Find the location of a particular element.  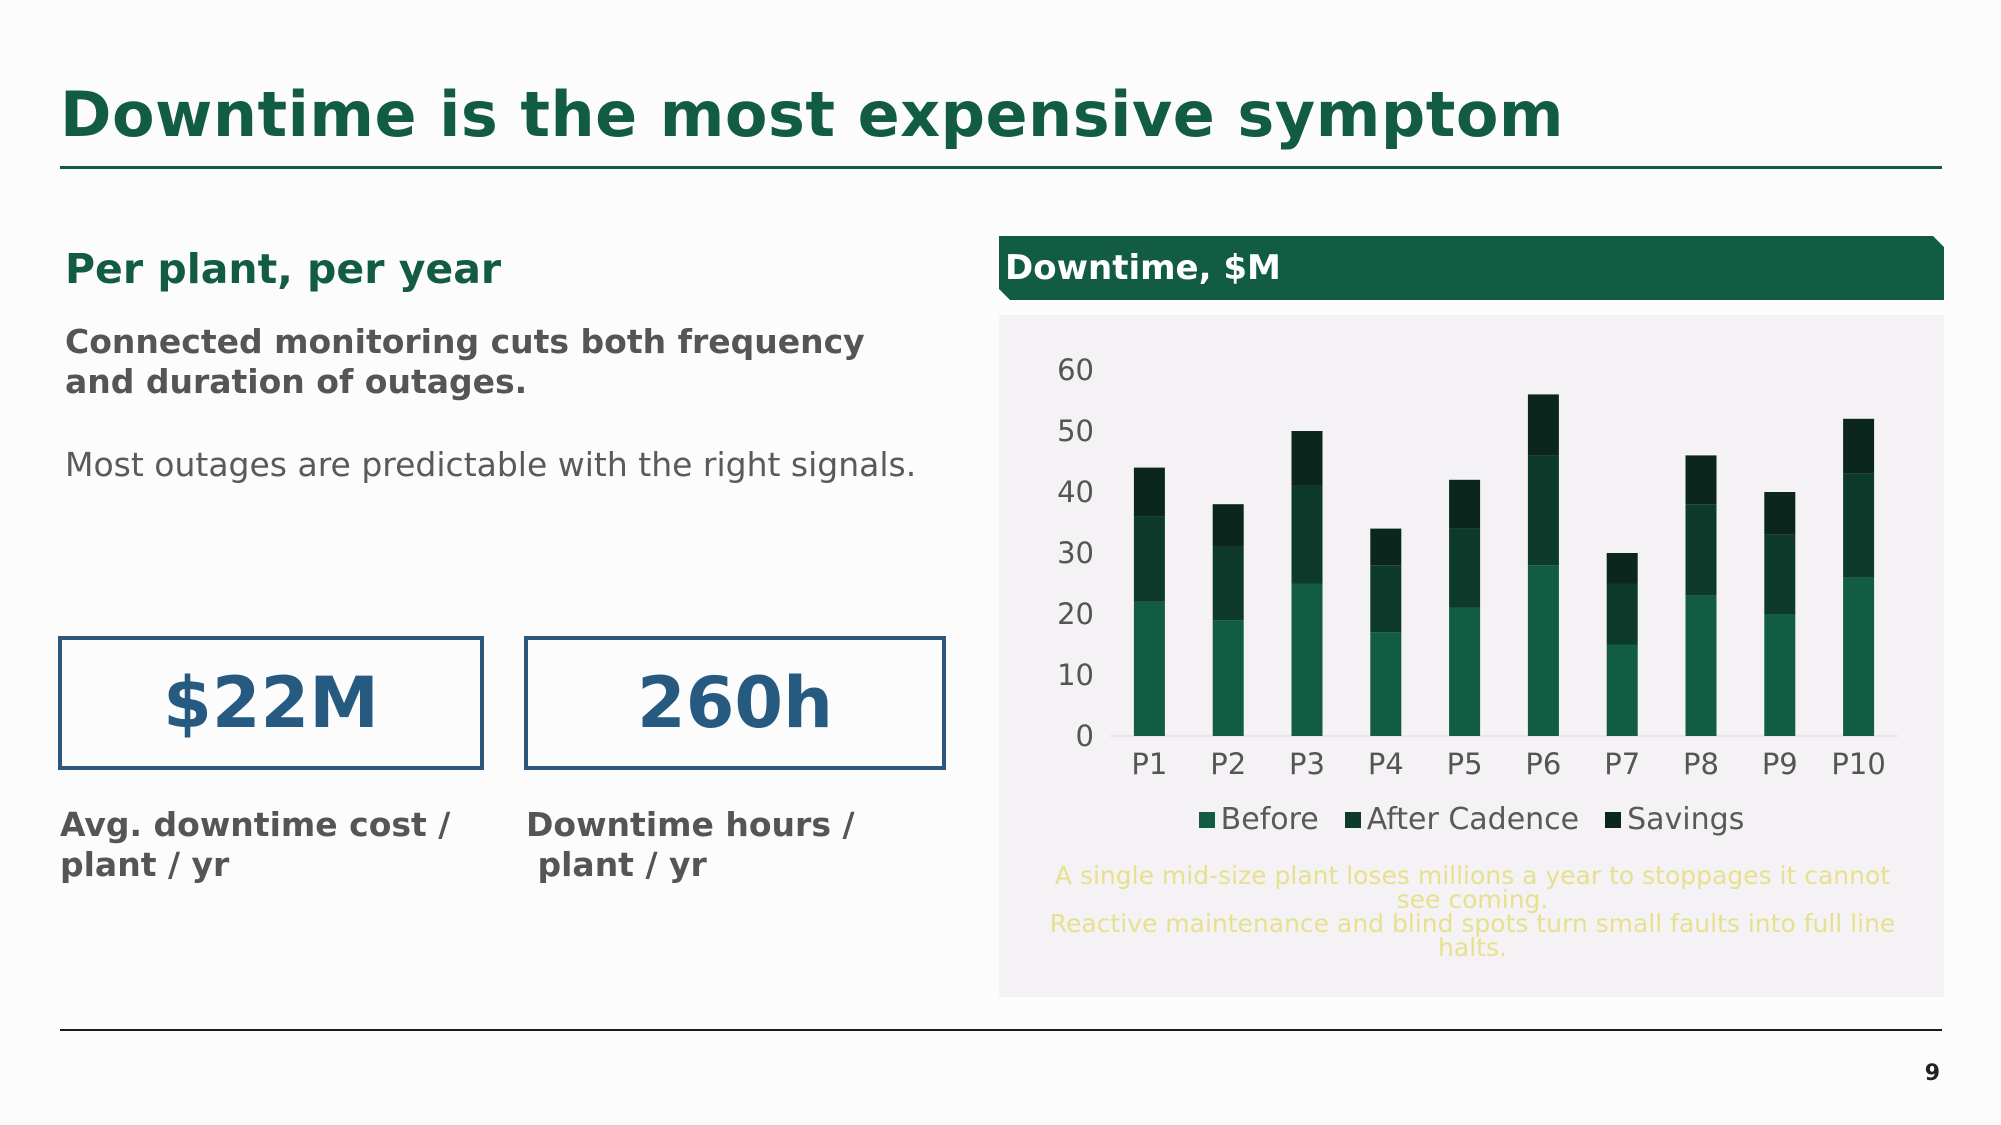

legend-item-before: Before is located at coordinates (1258, 819).